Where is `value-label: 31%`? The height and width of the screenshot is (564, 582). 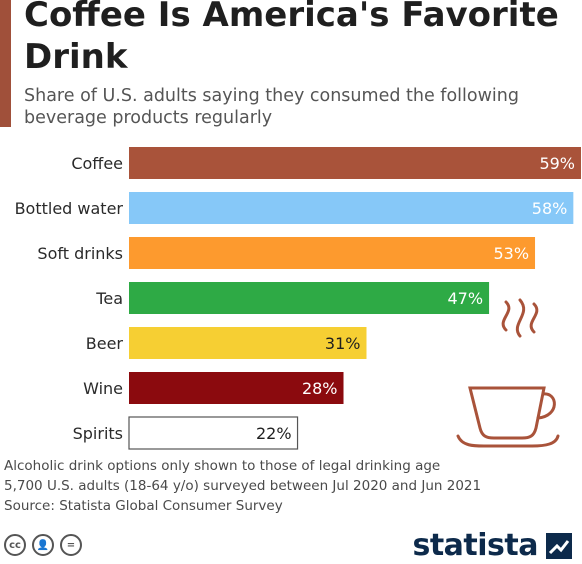 value-label: 31% is located at coordinates (343, 343).